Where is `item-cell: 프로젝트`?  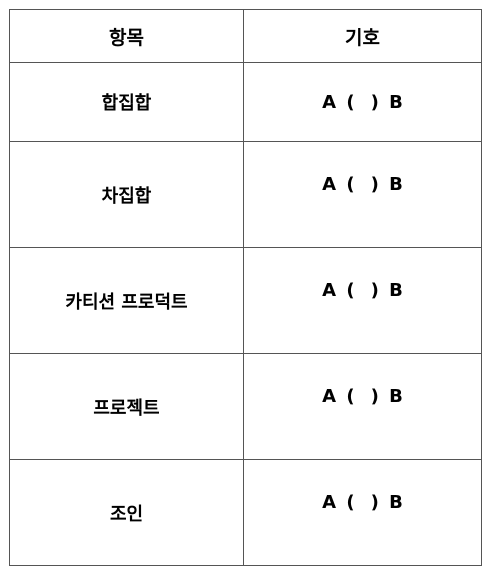 item-cell: 프로젝트 is located at coordinates (126, 406).